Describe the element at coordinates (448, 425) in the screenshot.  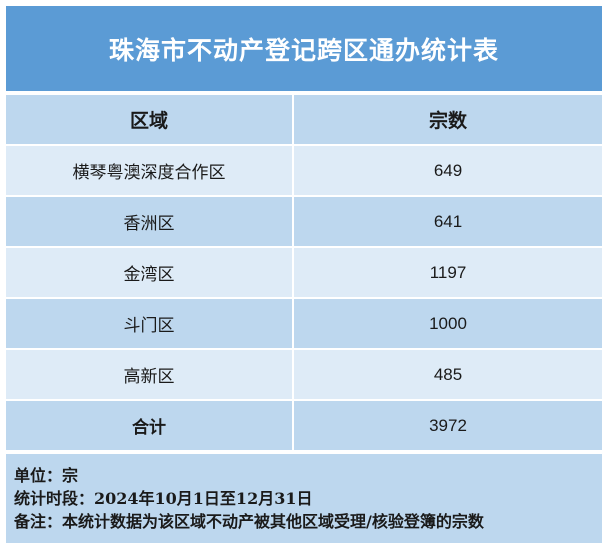
I see `total-count: 3972` at that location.